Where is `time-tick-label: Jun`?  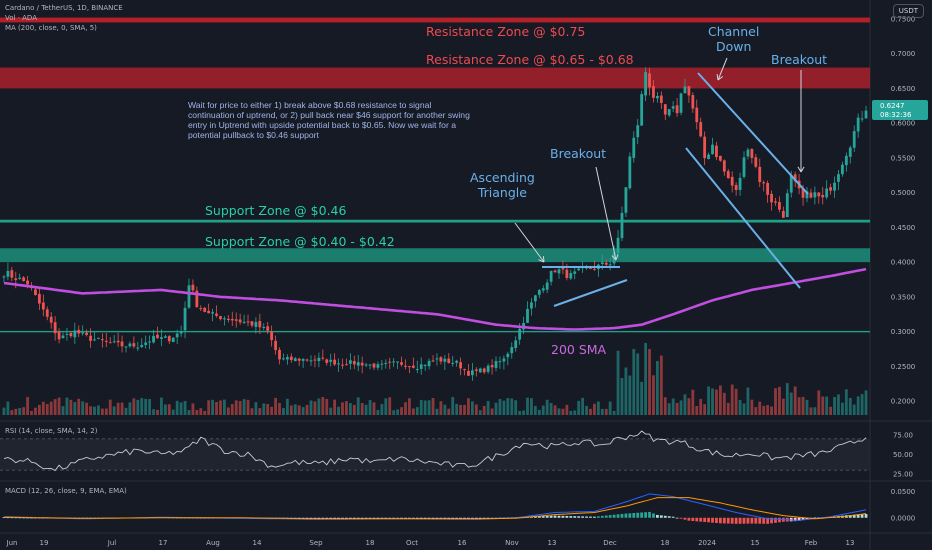
time-tick-label: Jun is located at coordinates (12, 543).